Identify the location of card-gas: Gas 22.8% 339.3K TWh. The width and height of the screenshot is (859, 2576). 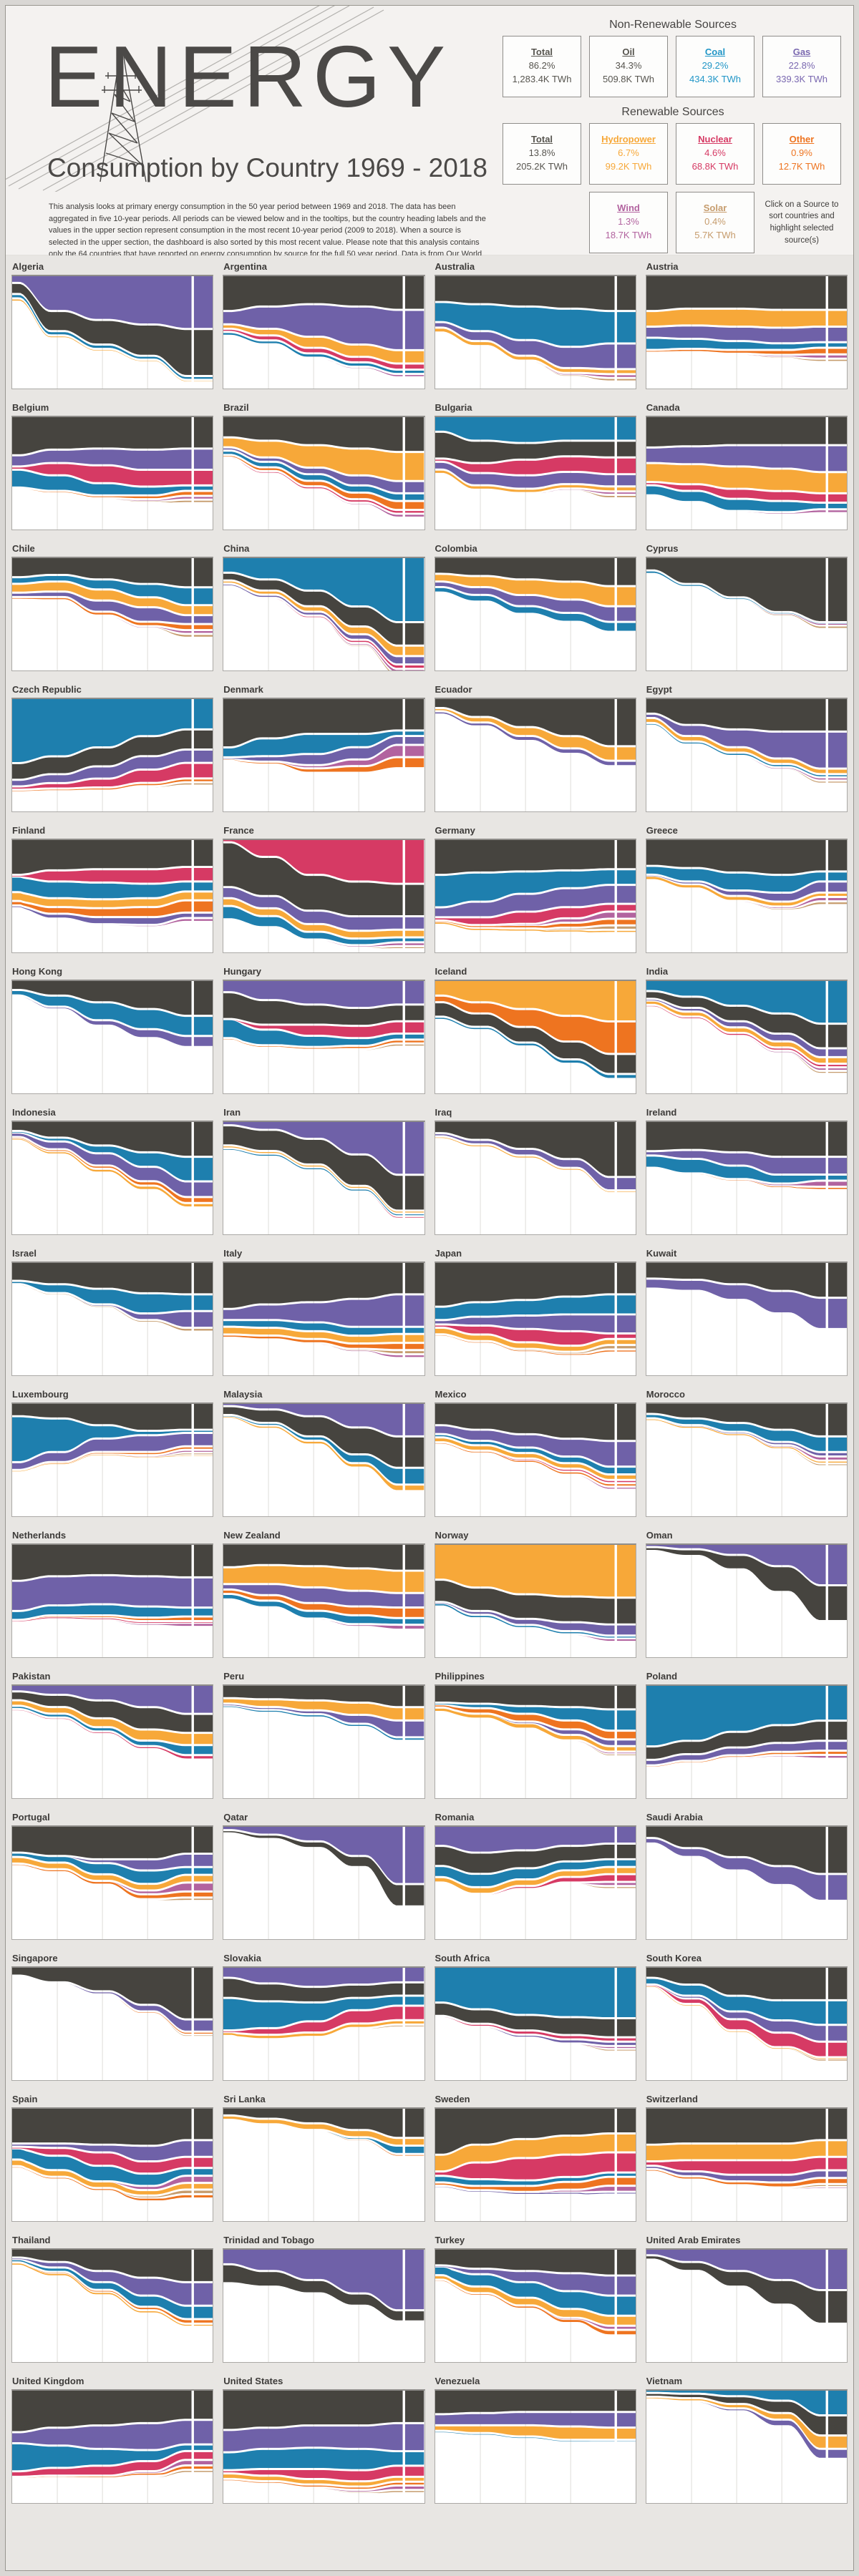
(801, 66).